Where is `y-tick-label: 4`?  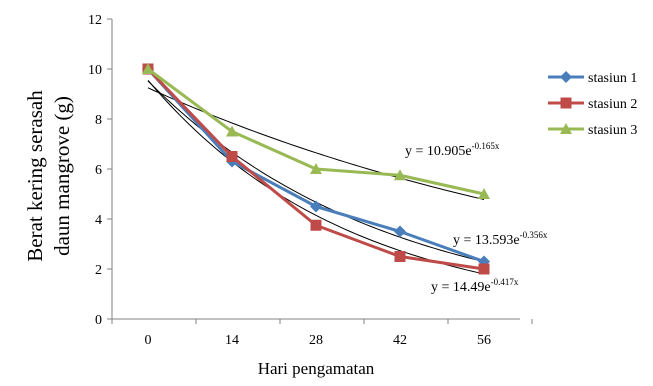 y-tick-label: 4 is located at coordinates (98, 220).